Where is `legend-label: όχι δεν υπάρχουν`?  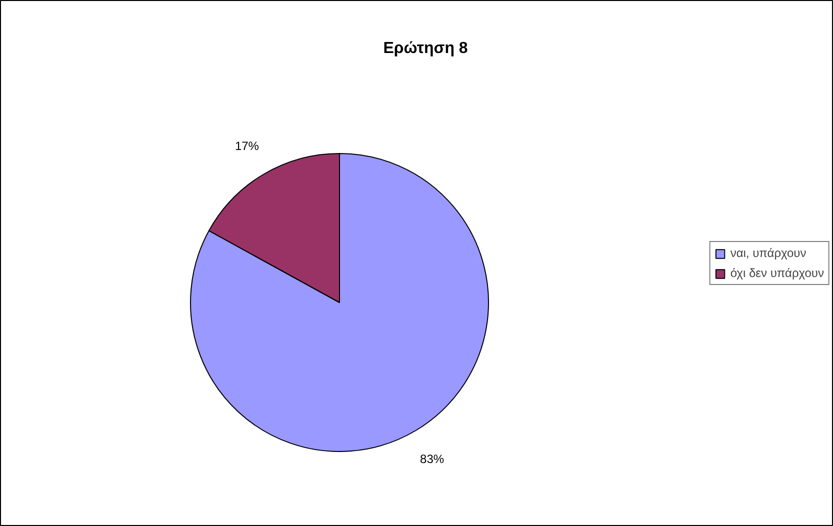
legend-label: όχι δεν υπάρχουν is located at coordinates (777, 273).